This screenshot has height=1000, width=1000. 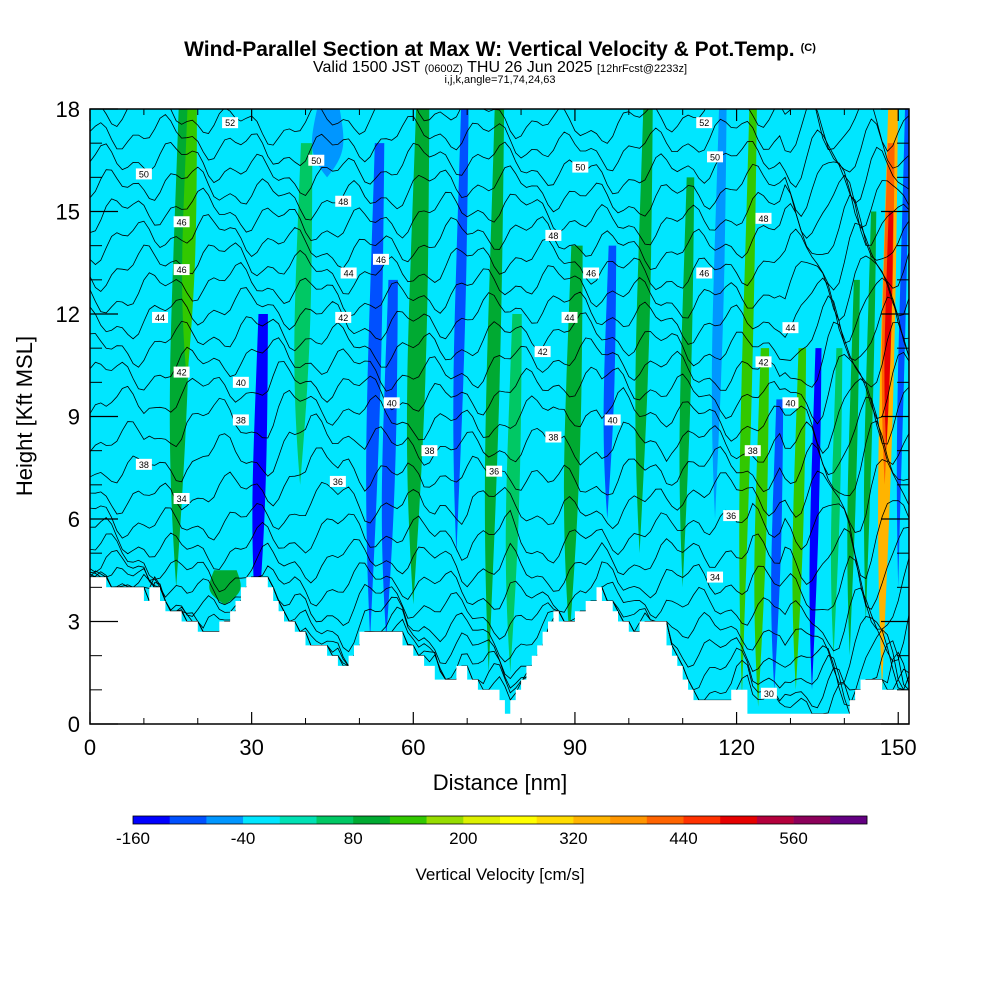 I want to click on subtitle-indices: i,j,k,angle=71,74,24,63, so click(x=500, y=80).